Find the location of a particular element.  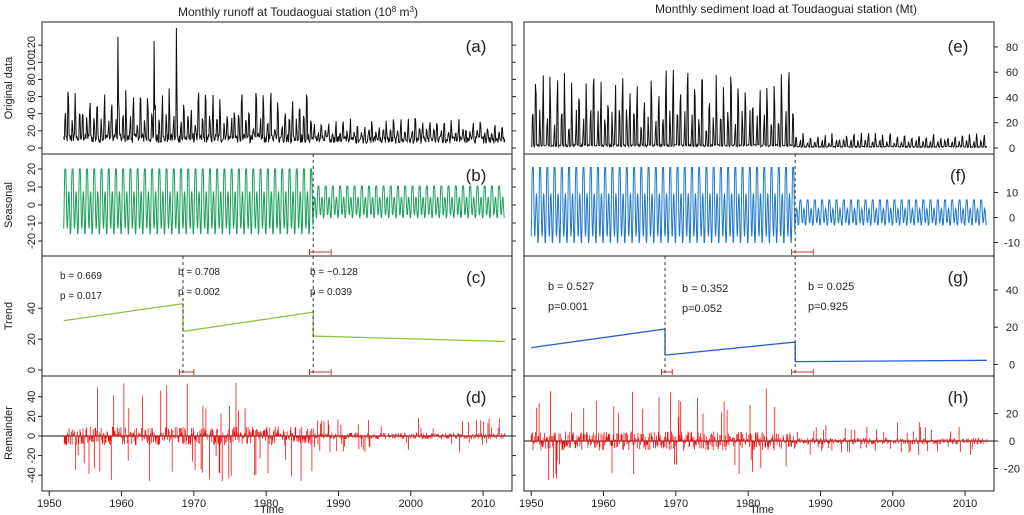

left-remainder-y-tick-label-0: 0 is located at coordinates (32, 436).